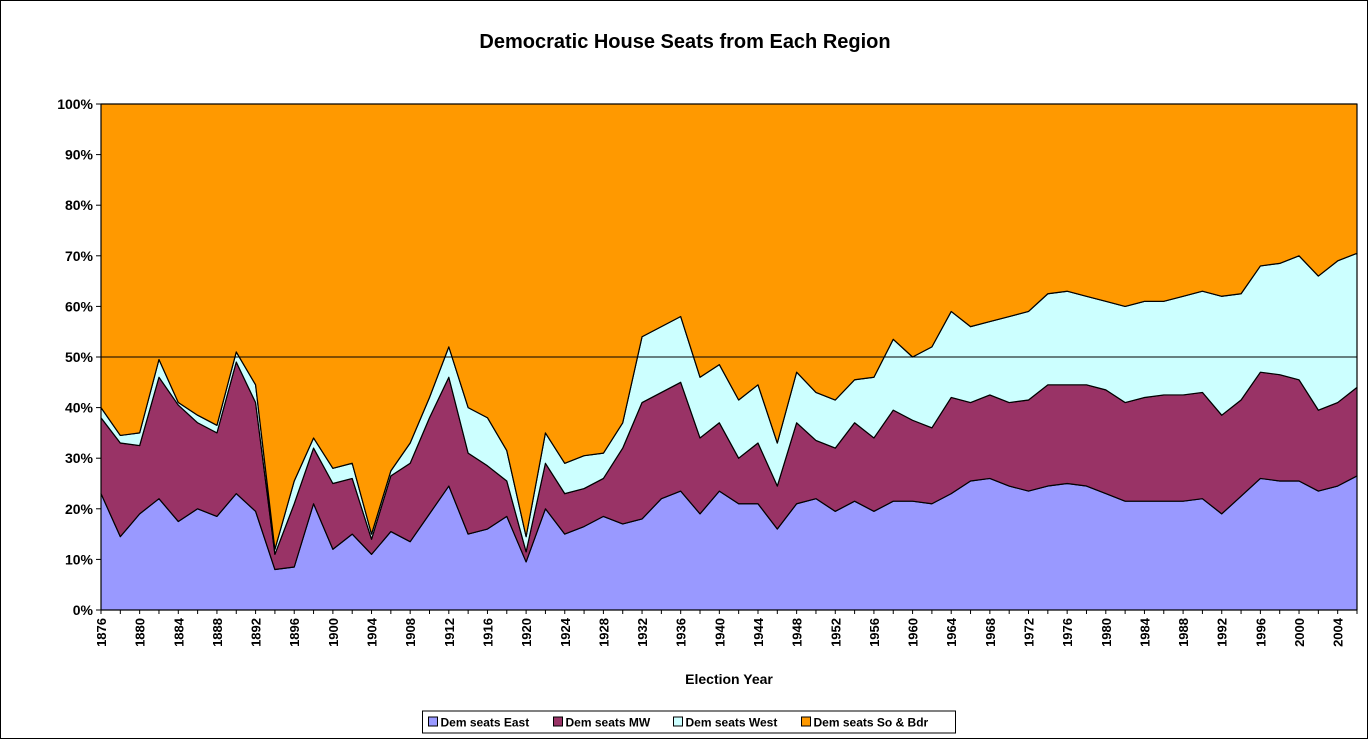 Image resolution: width=1369 pixels, height=740 pixels. What do you see at coordinates (79, 205) in the screenshot?
I see `y-tick-label: 80%` at bounding box center [79, 205].